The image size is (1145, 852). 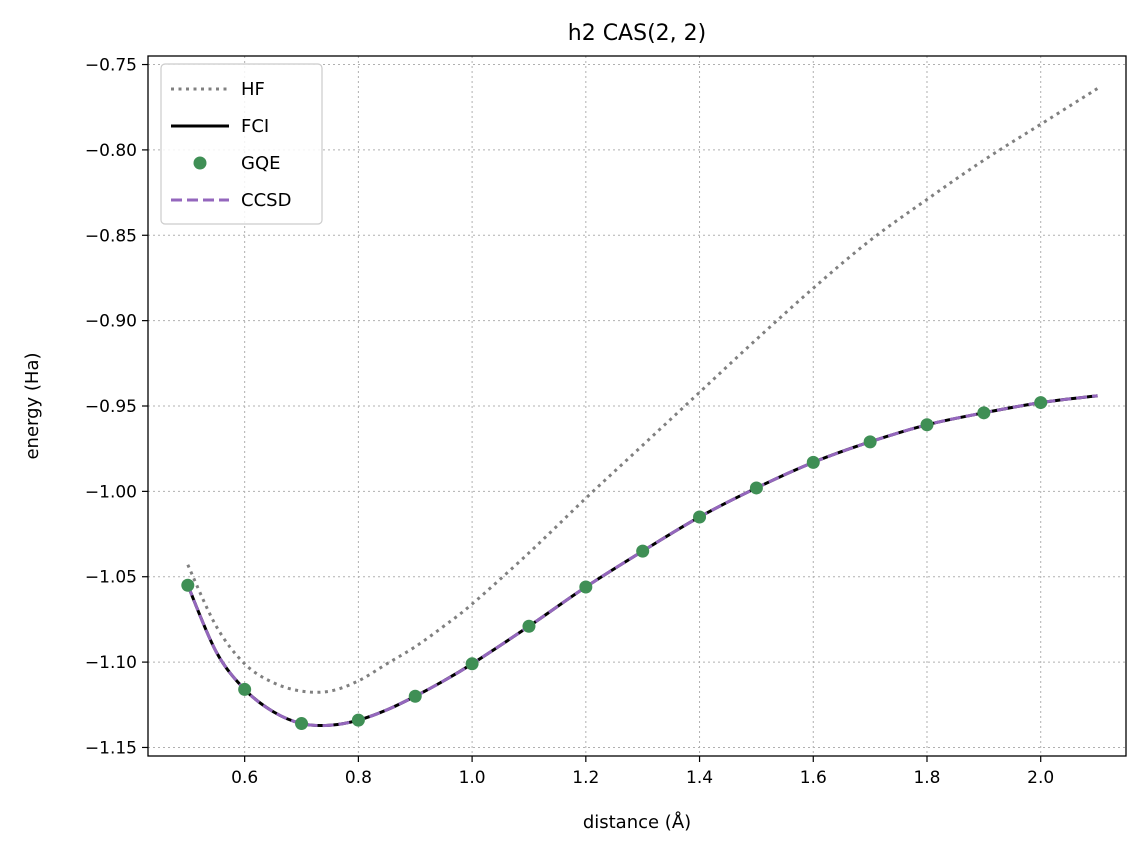 I want to click on x-tick-label: 1.8, so click(x=926, y=778).